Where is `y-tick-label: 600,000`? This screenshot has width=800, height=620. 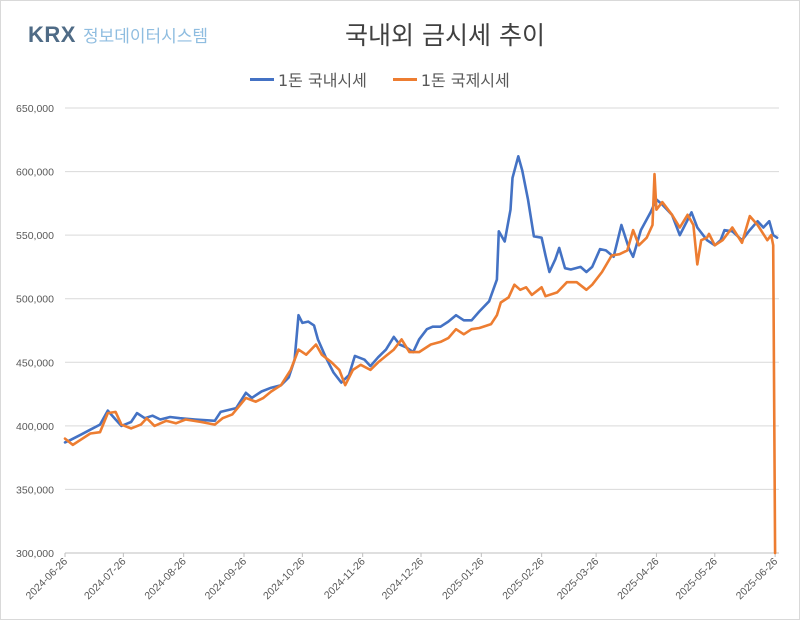
y-tick-label: 600,000 is located at coordinates (35, 173).